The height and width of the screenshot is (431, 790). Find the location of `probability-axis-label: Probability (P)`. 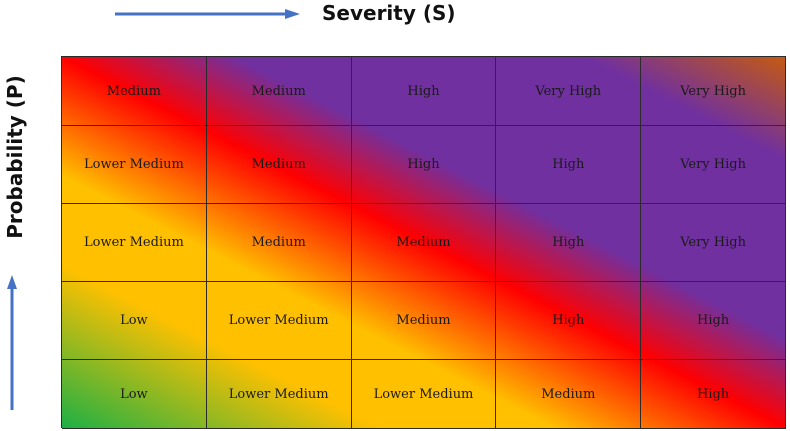

probability-axis-label: Probability (P) is located at coordinates (15, 157).